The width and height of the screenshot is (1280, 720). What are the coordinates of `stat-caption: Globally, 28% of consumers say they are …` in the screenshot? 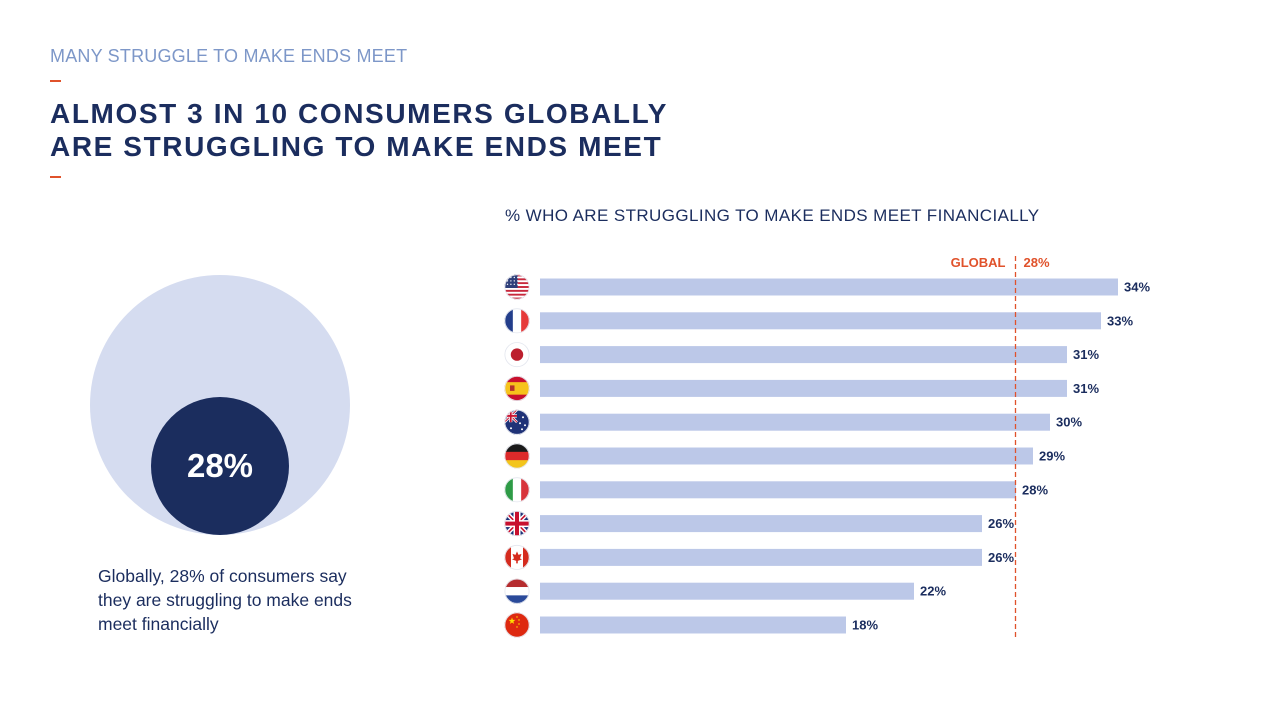 It's located at (225, 600).